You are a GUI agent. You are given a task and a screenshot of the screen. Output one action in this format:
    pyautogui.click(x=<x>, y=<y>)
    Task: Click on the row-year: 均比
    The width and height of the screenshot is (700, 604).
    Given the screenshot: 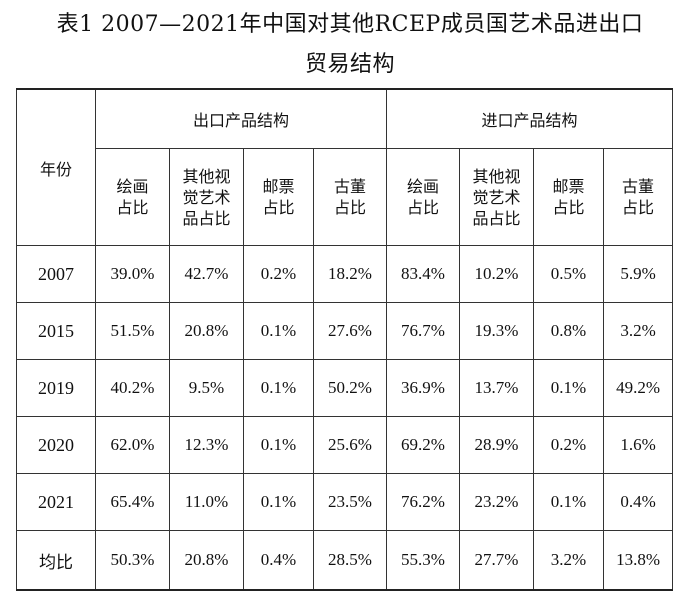 What is the action you would take?
    pyautogui.click(x=56, y=560)
    